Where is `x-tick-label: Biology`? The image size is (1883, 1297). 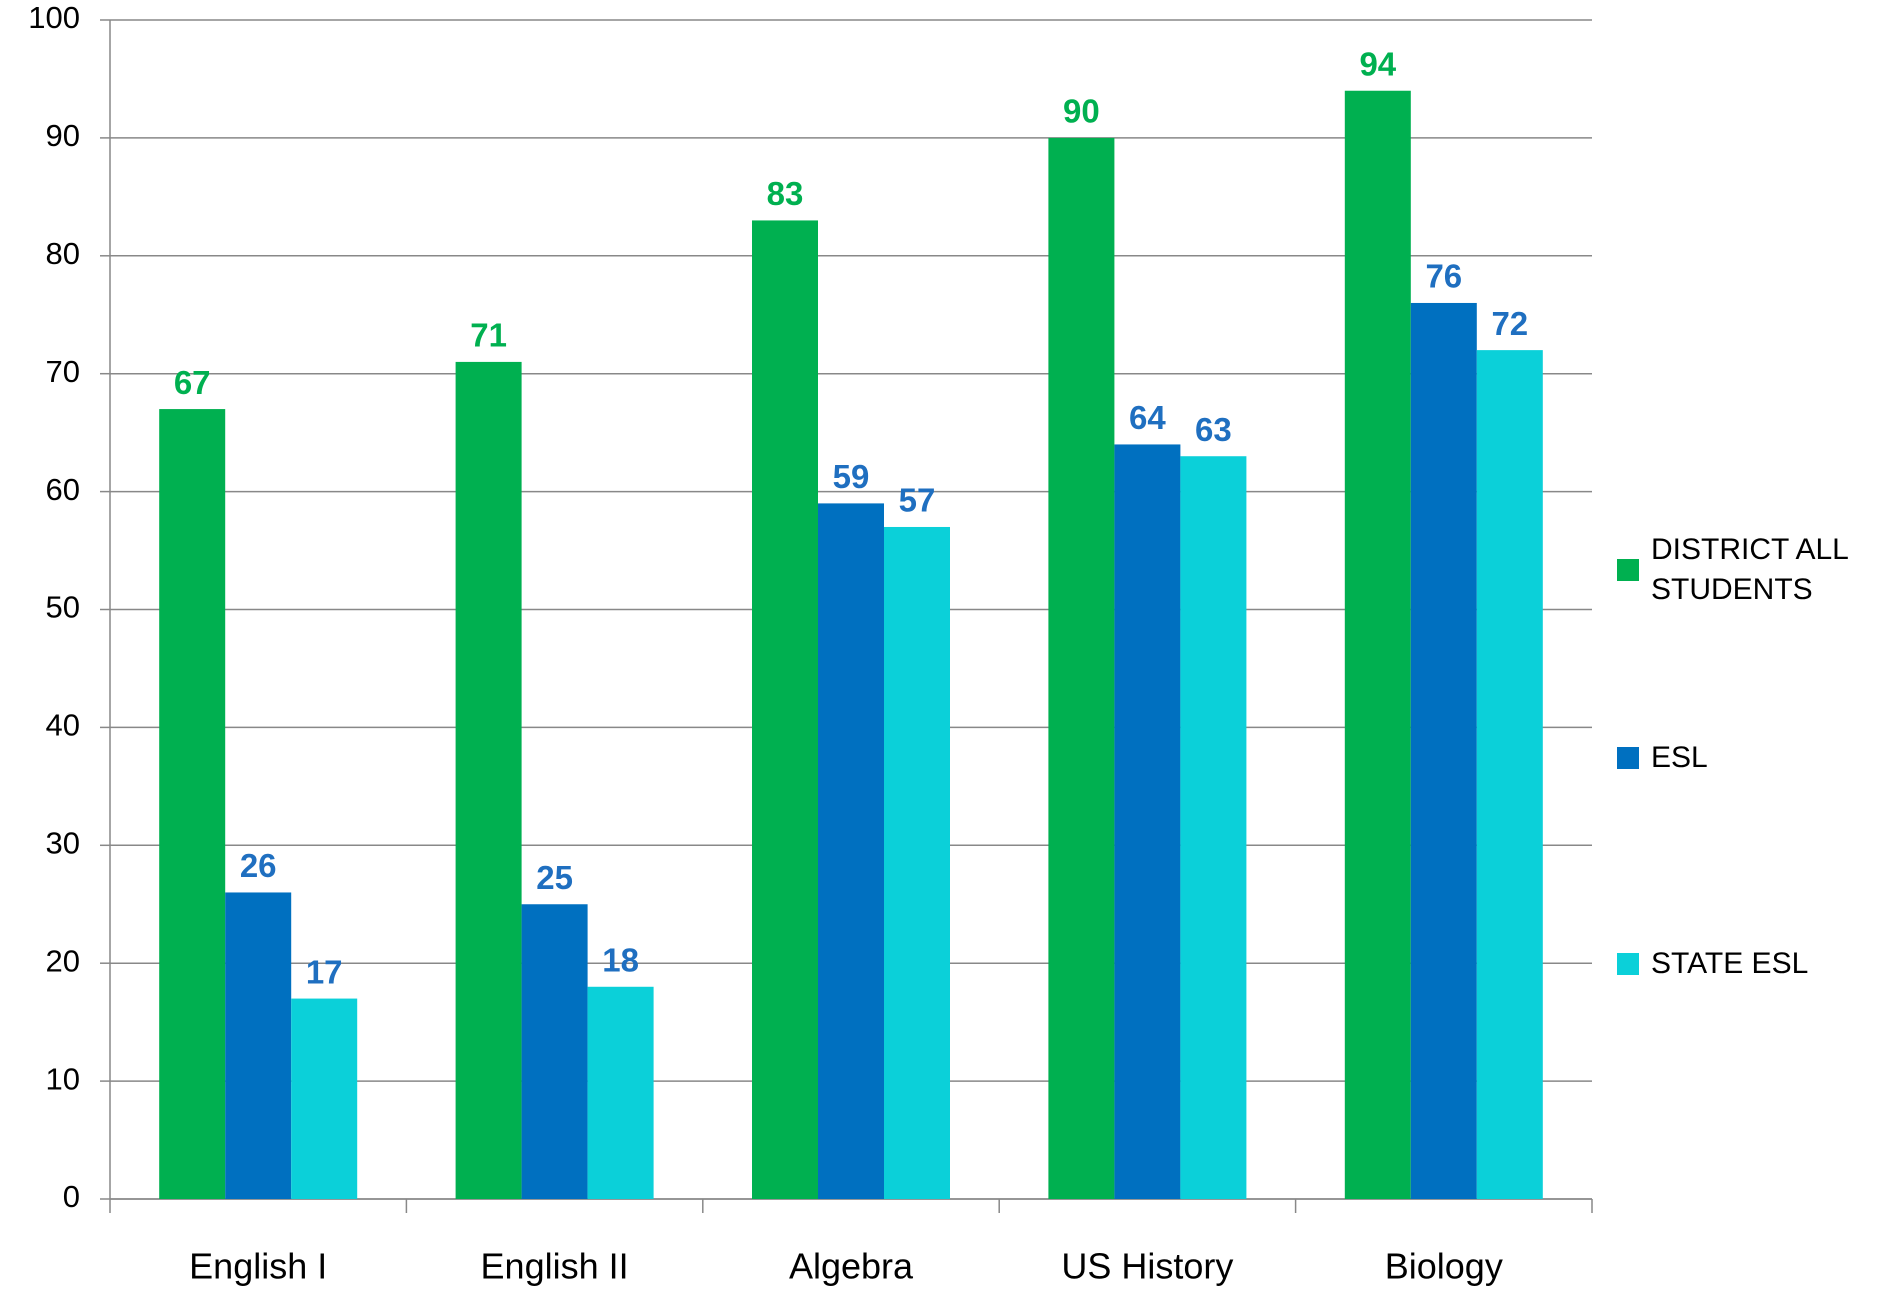 x-tick-label: Biology is located at coordinates (1444, 1266).